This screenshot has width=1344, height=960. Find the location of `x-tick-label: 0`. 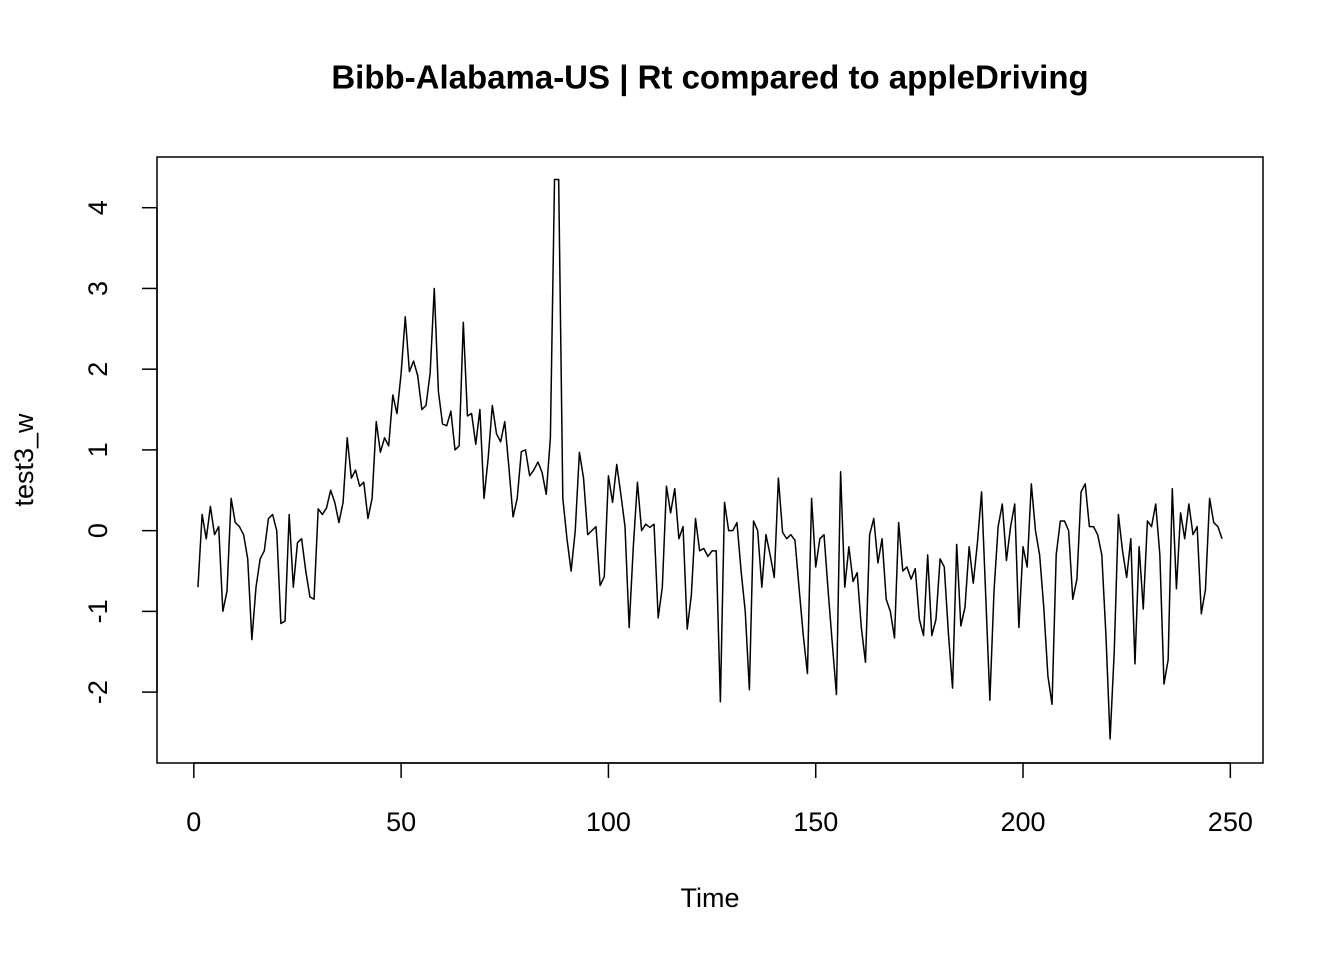

x-tick-label: 0 is located at coordinates (193, 822).